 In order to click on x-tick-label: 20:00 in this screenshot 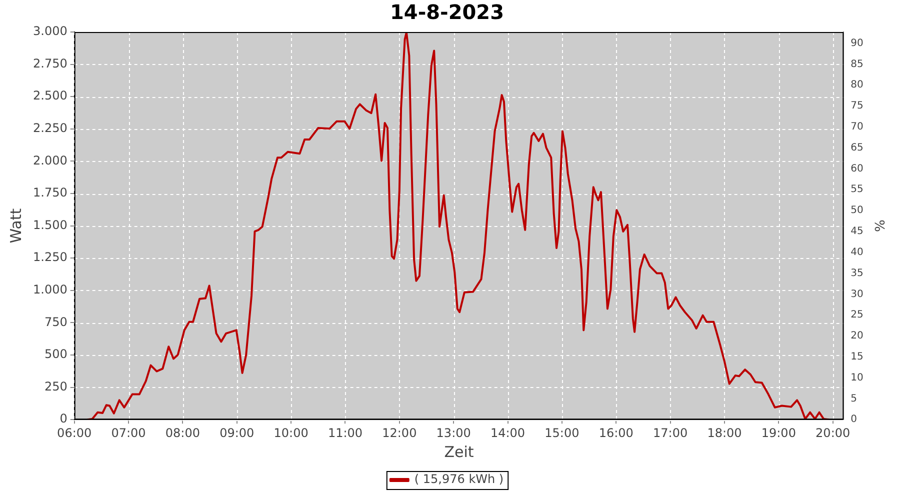, I will do `click(833, 433)`.